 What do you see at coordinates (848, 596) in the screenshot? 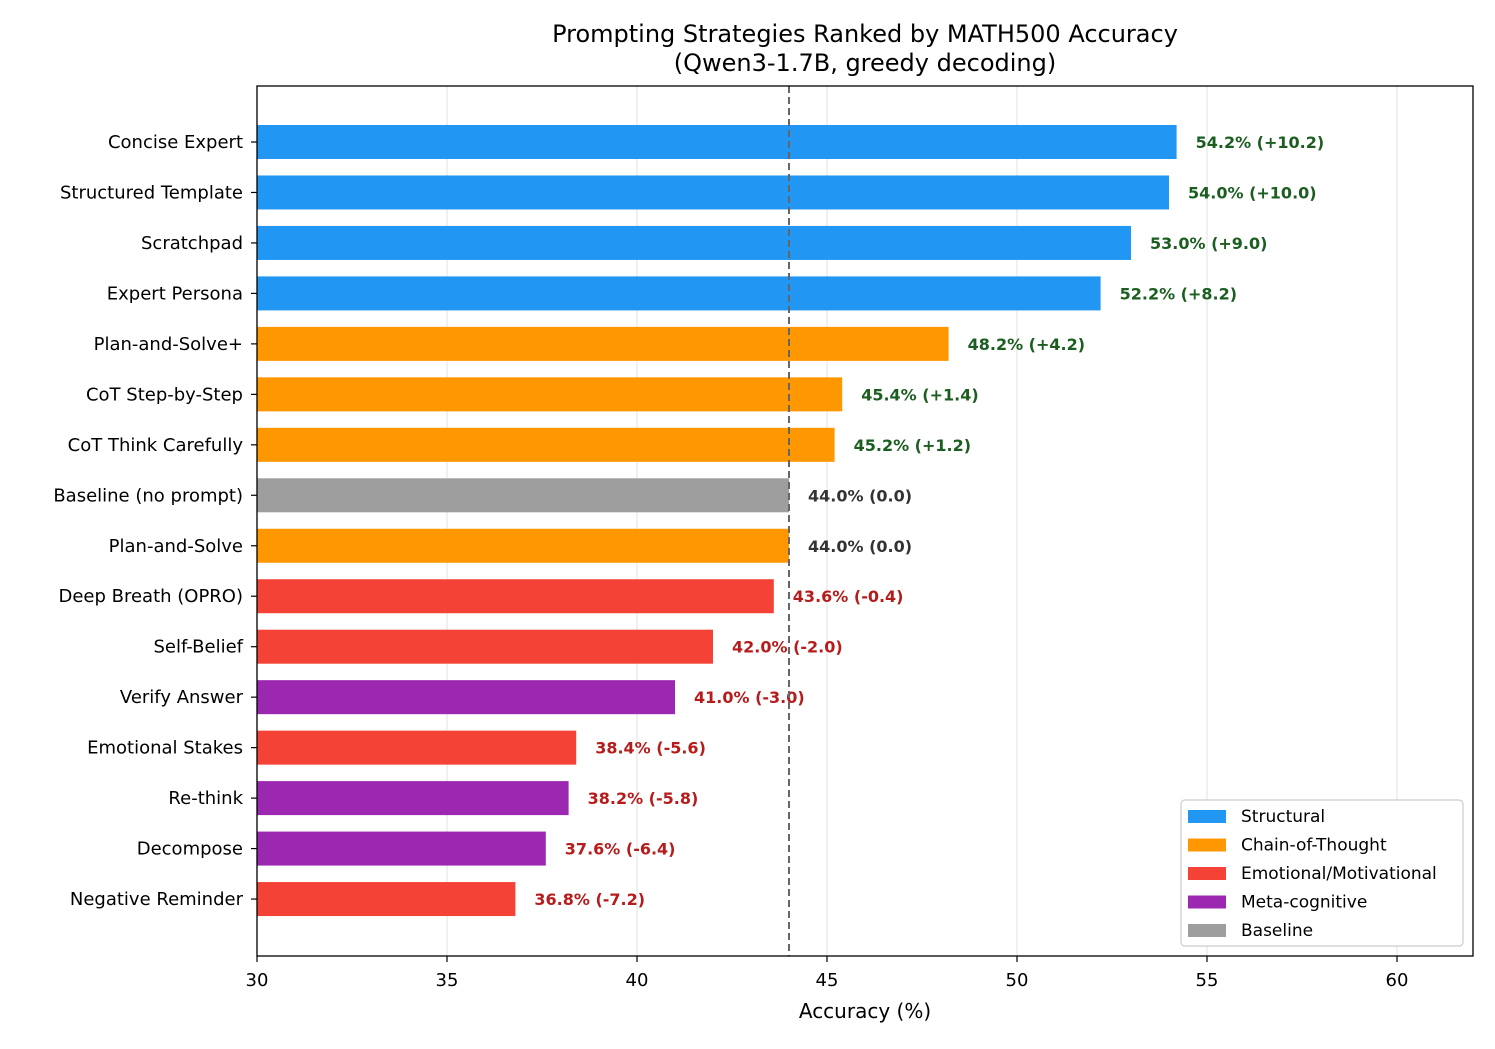
I see `bar-value-label: 43.6% (-0.4)` at bounding box center [848, 596].